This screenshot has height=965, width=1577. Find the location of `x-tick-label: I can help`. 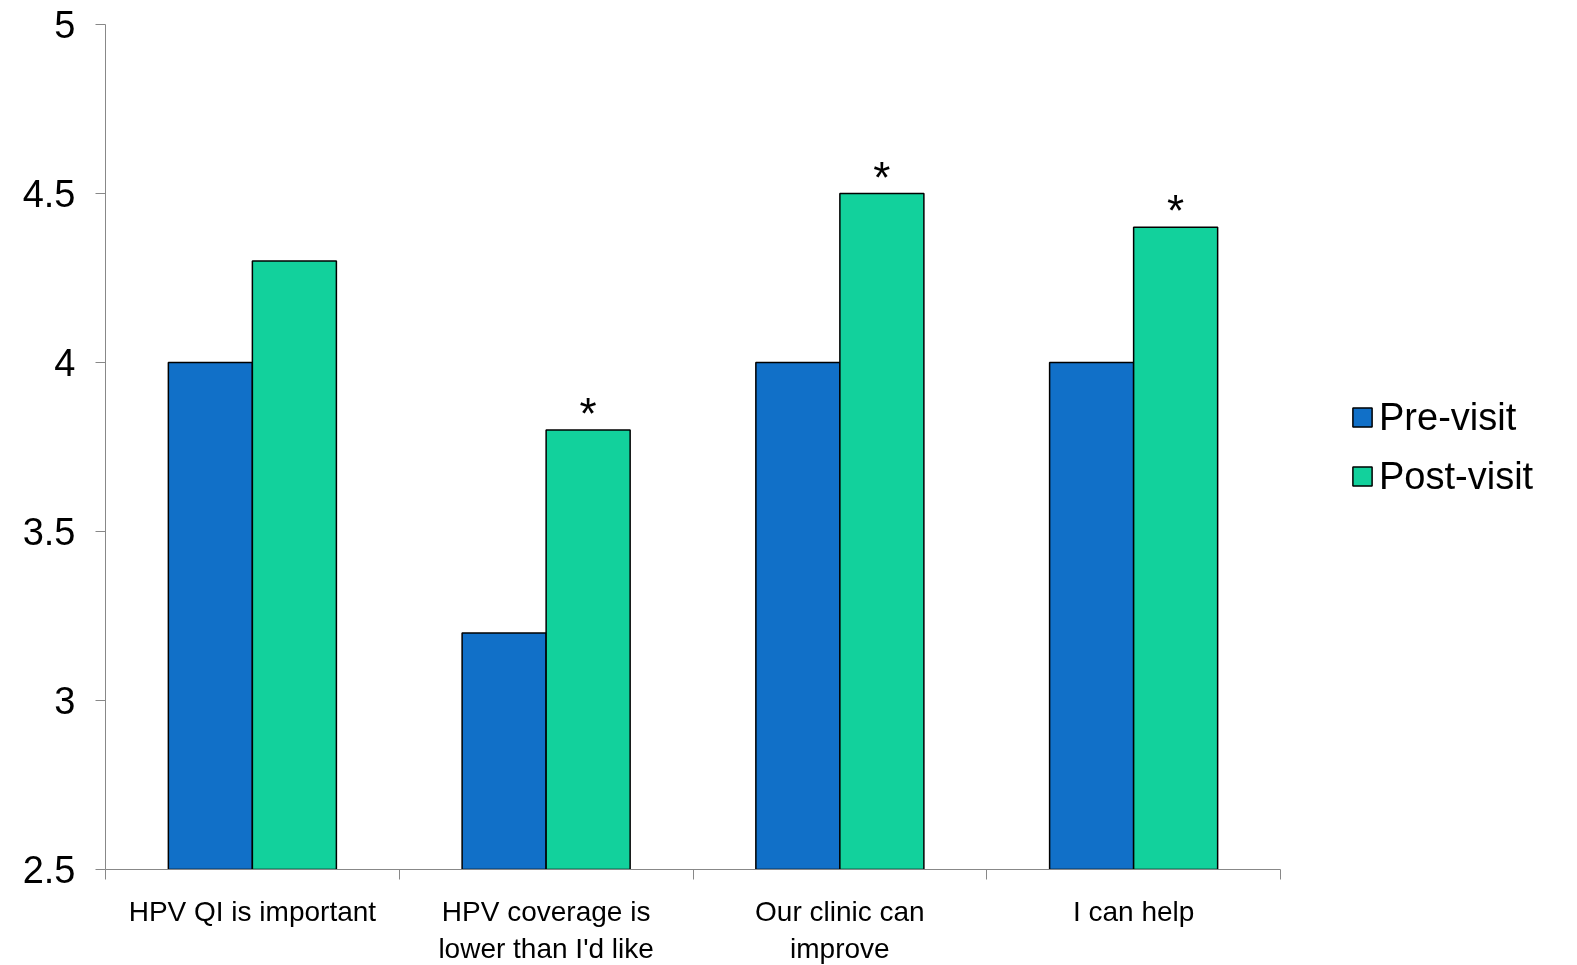

x-tick-label: I can help is located at coordinates (1133, 911).